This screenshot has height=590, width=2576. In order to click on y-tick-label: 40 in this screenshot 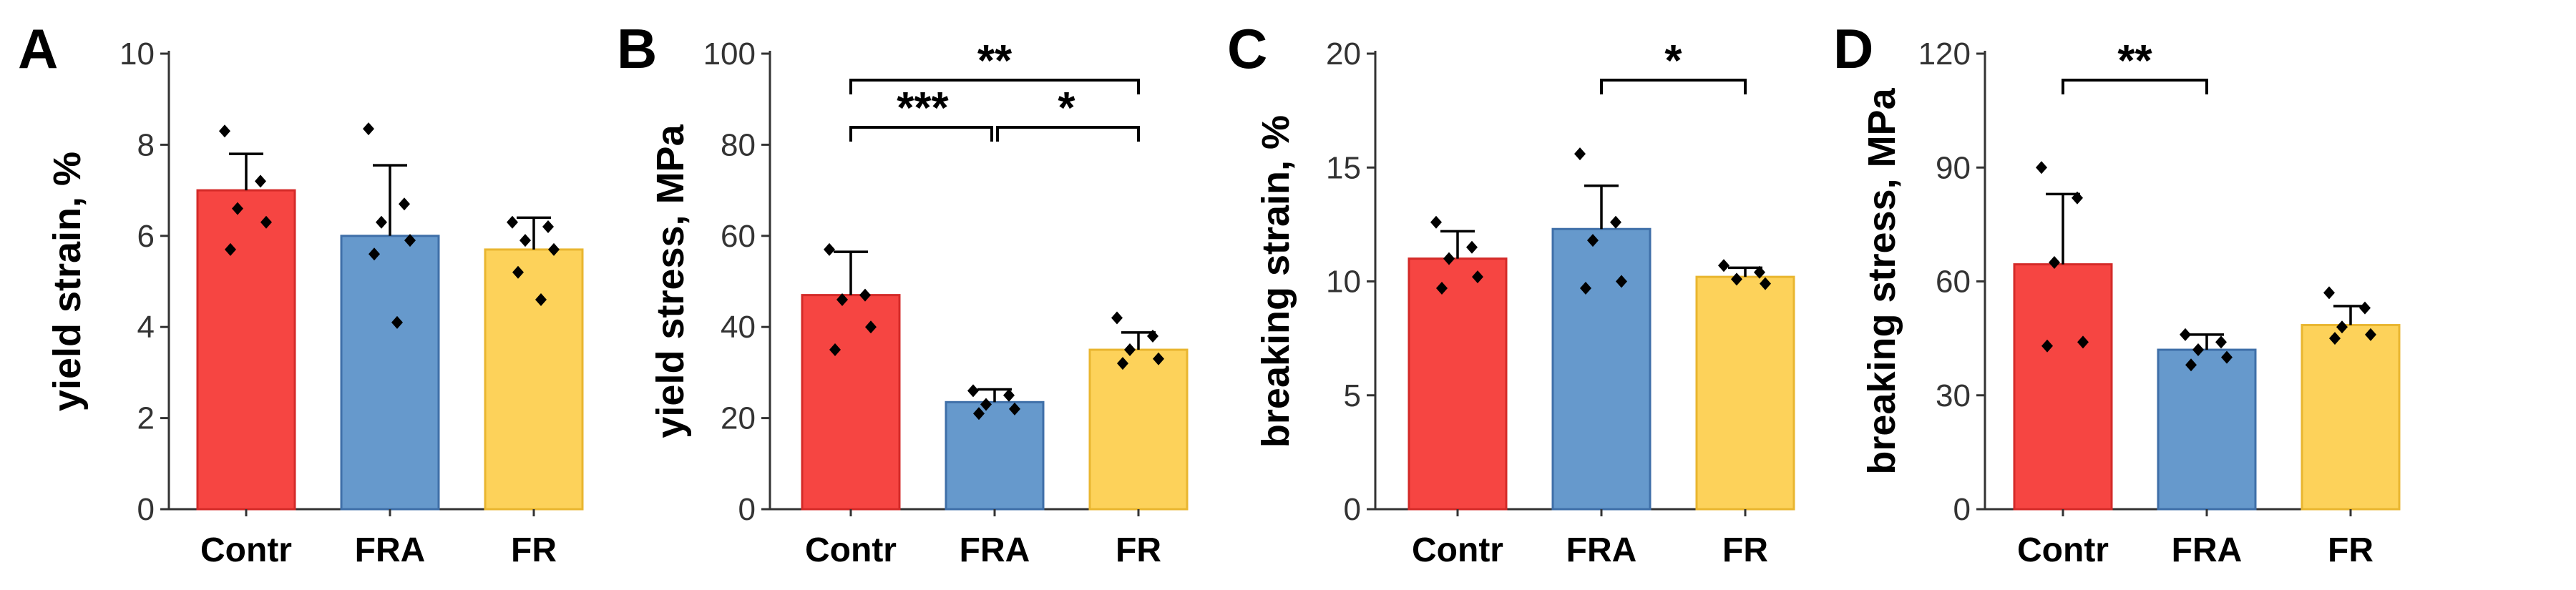, I will do `click(738, 327)`.